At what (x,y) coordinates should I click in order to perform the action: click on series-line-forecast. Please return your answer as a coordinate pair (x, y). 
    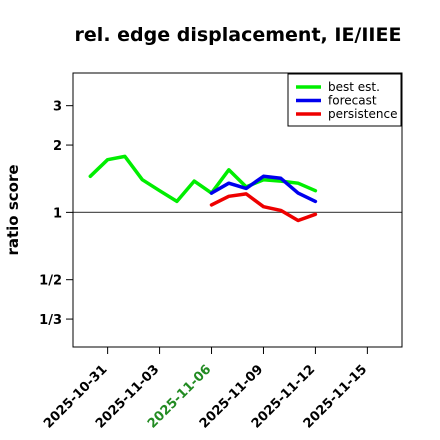
    Looking at the image, I should click on (263, 189).